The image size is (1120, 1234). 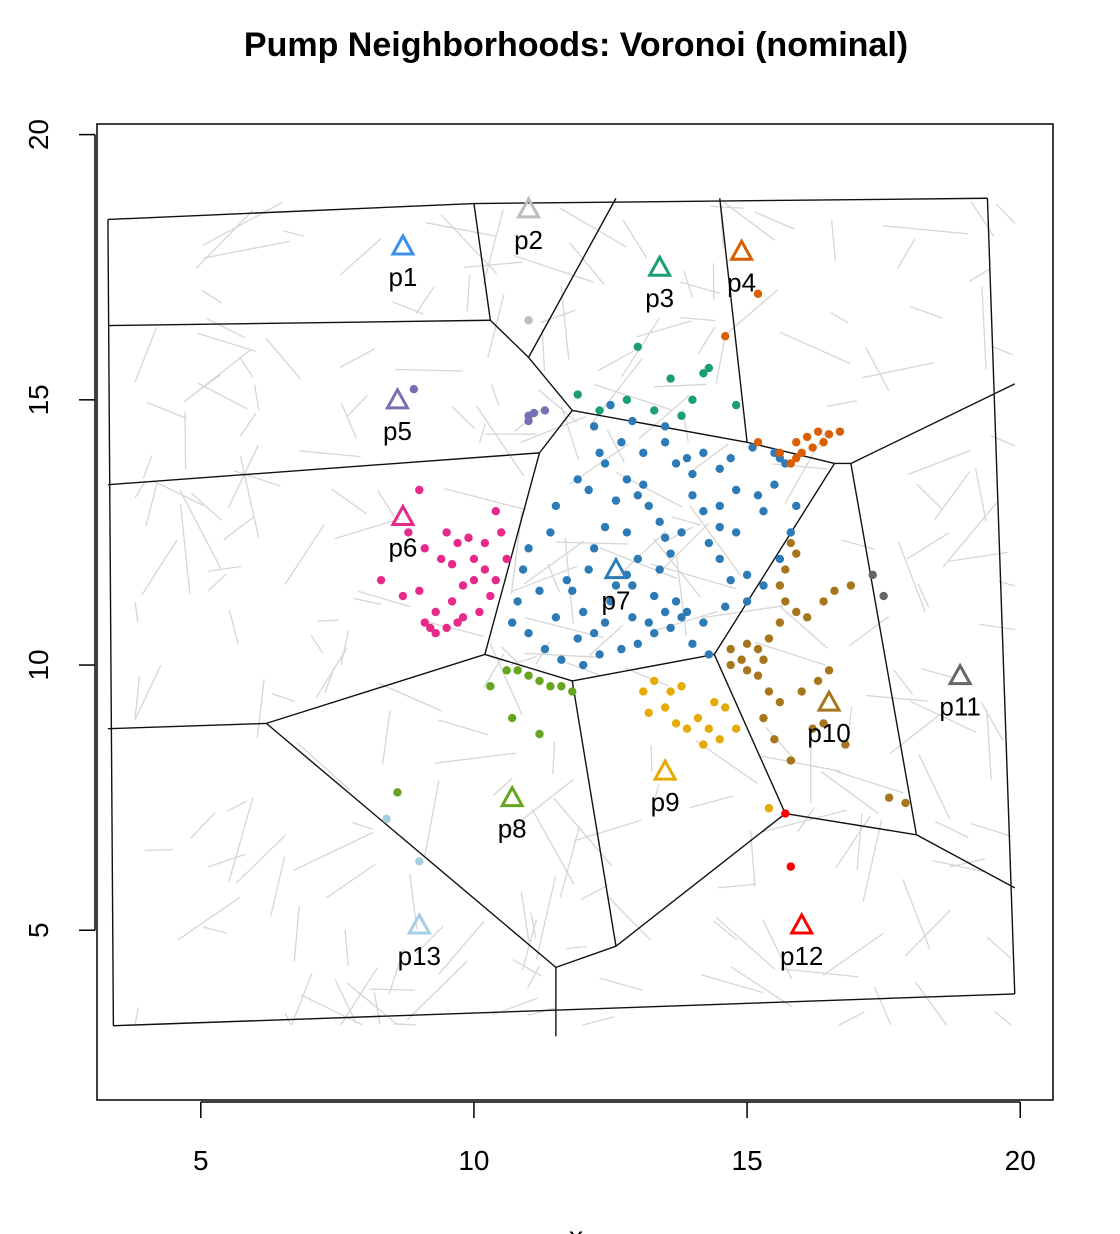 I want to click on pump-marker-p5, so click(x=397, y=398).